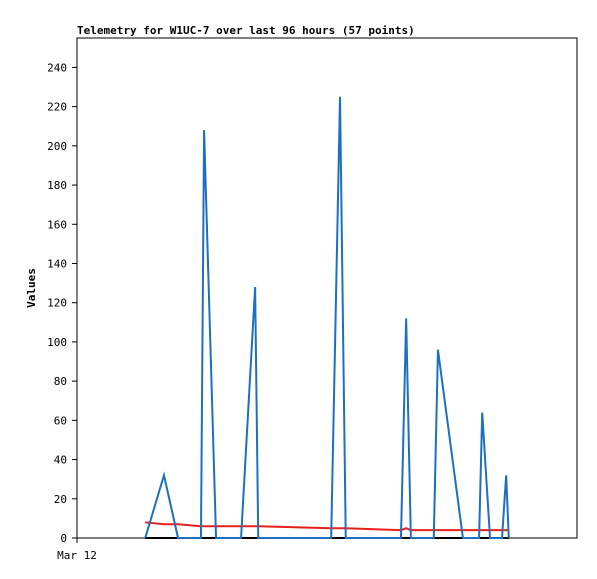  I want to click on x-tick-label: Mar 12, so click(77, 555).